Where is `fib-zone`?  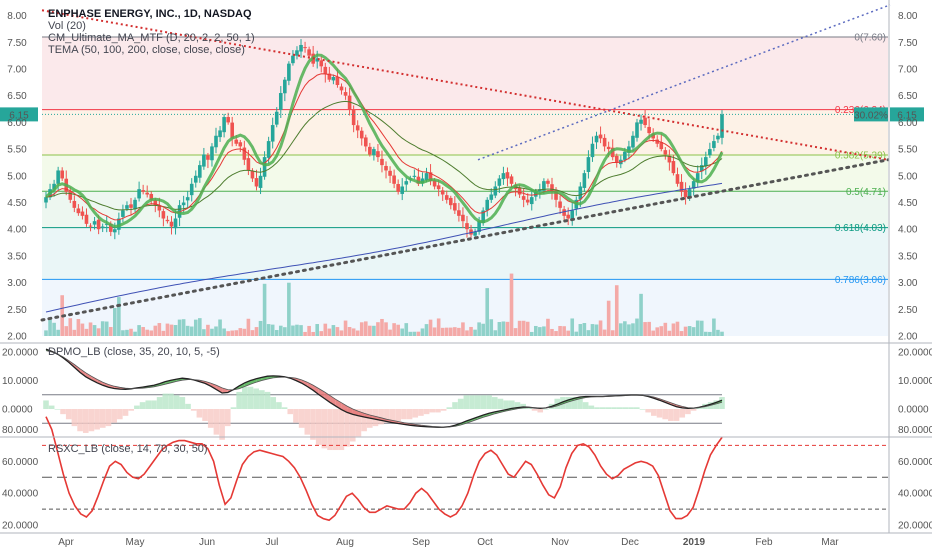
fib-zone is located at coordinates (465, 132).